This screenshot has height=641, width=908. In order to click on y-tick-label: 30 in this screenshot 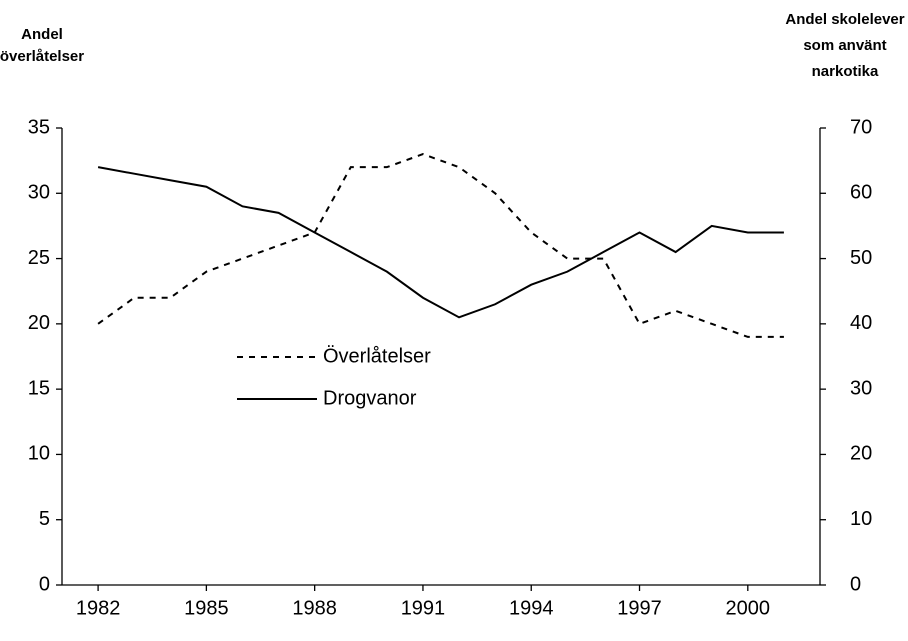, I will do `click(39, 193)`.